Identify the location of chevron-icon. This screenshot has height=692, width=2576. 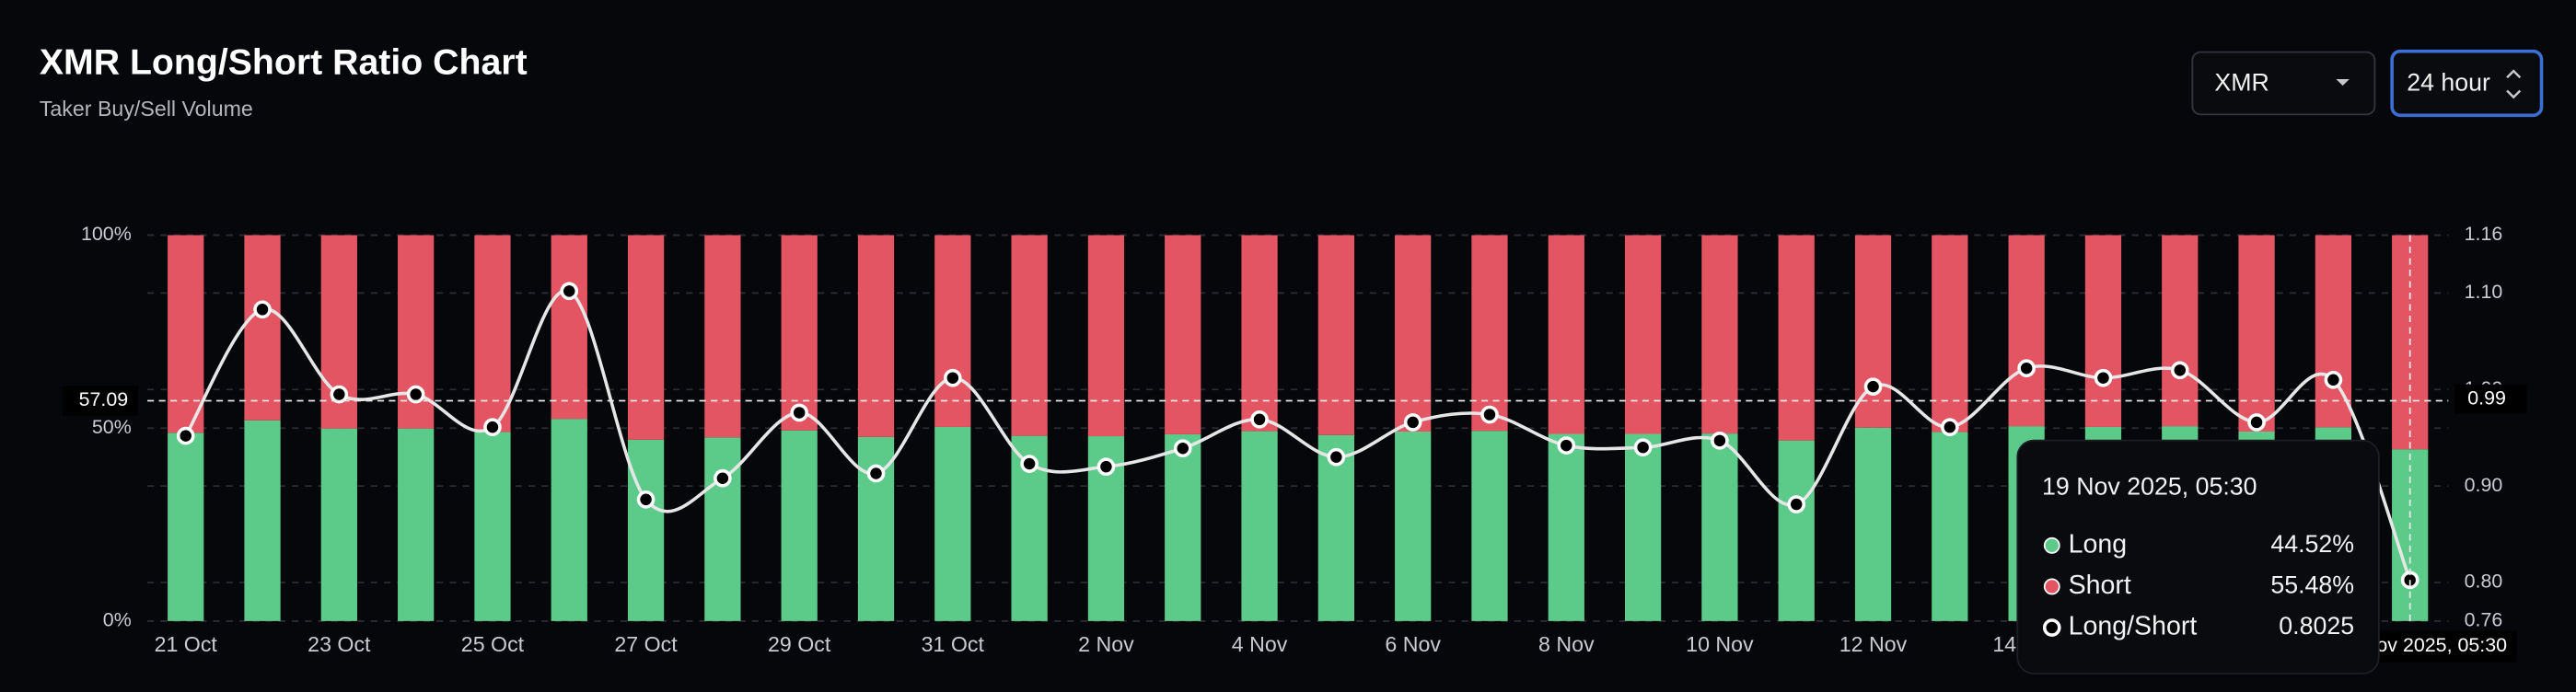
(2514, 84).